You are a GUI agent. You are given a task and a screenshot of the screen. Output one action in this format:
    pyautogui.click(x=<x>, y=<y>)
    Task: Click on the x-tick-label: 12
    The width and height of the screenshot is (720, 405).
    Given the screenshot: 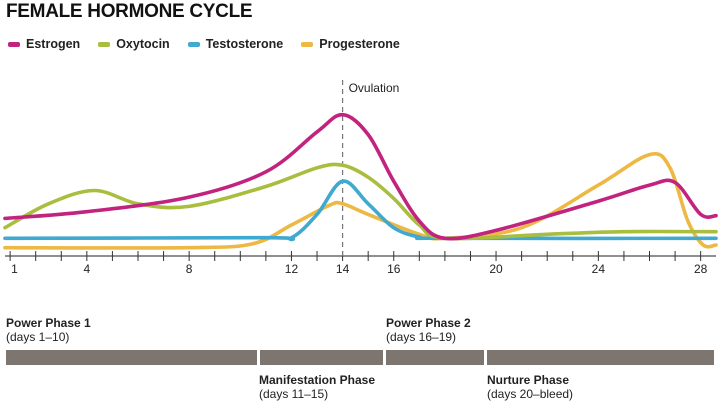 What is the action you would take?
    pyautogui.click(x=292, y=269)
    